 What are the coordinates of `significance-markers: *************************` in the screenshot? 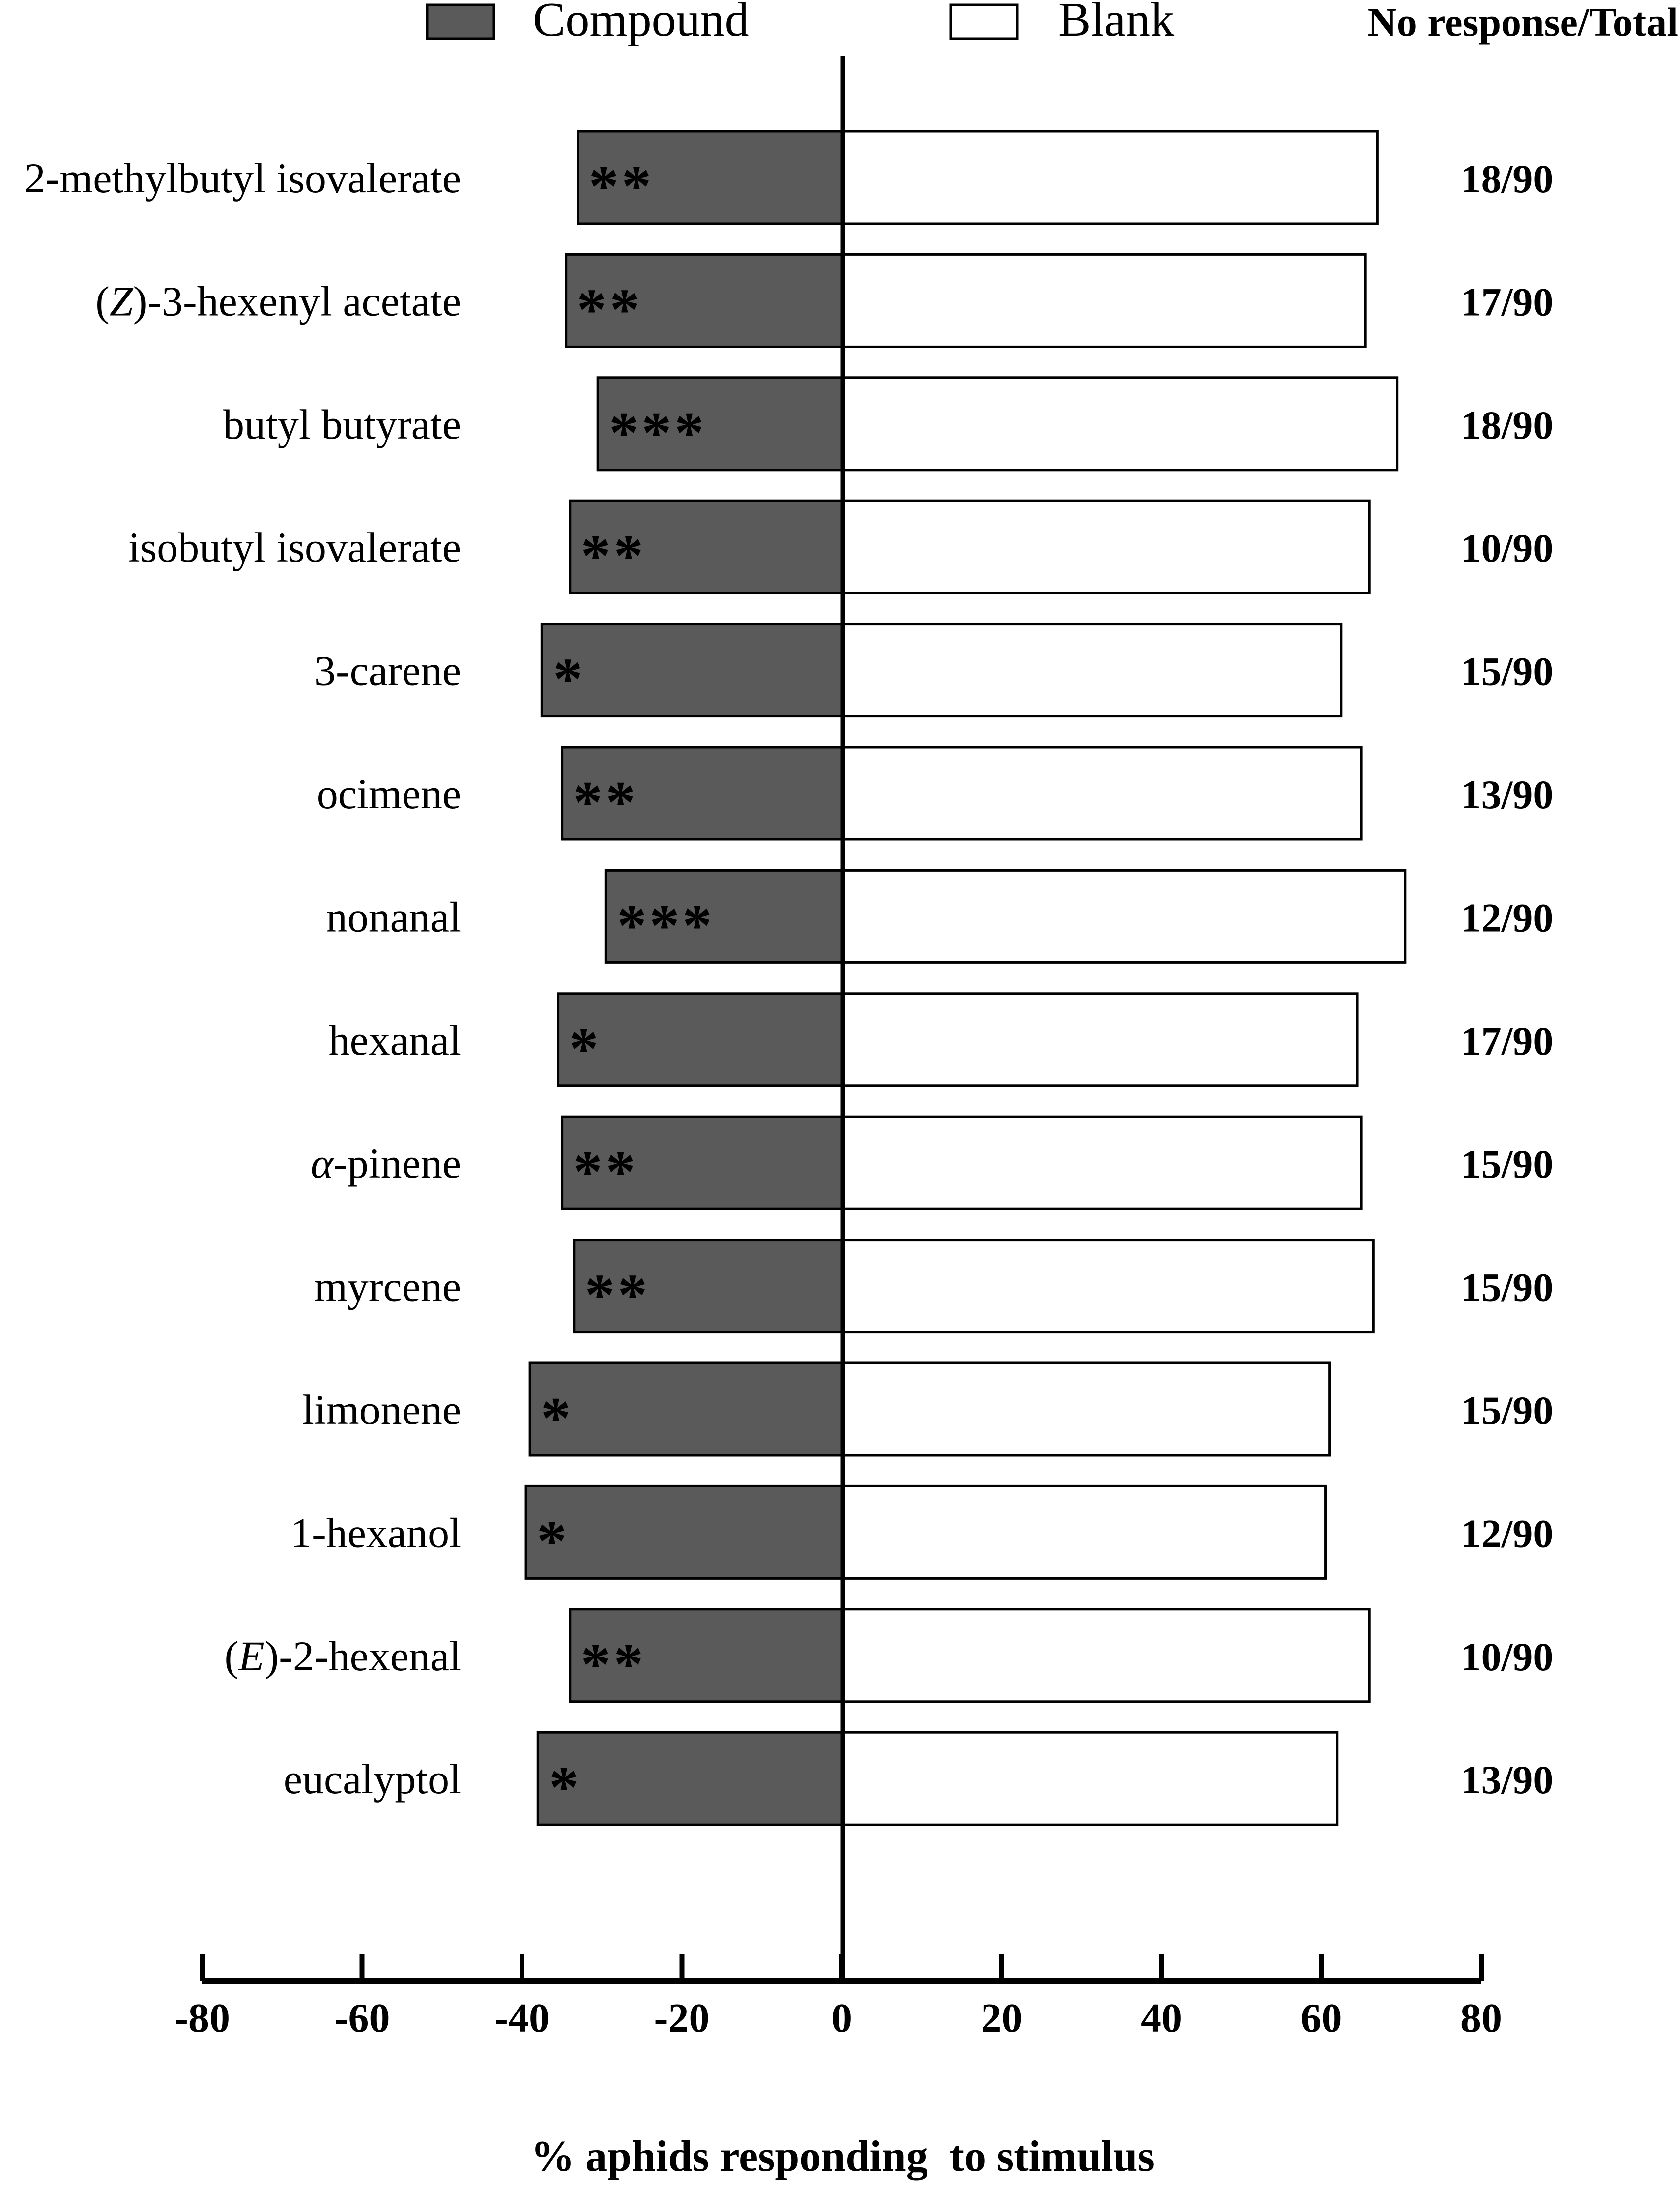 It's located at (626, 986).